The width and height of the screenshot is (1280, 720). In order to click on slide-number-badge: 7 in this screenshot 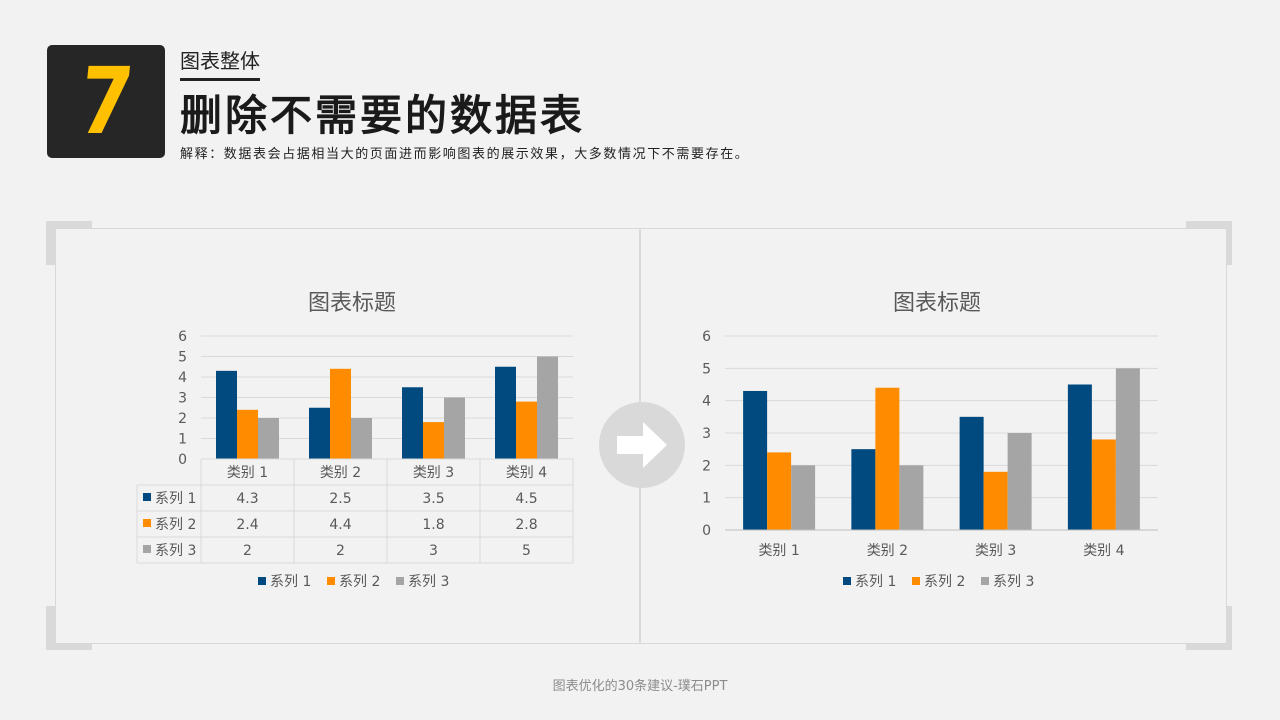, I will do `click(106, 101)`.